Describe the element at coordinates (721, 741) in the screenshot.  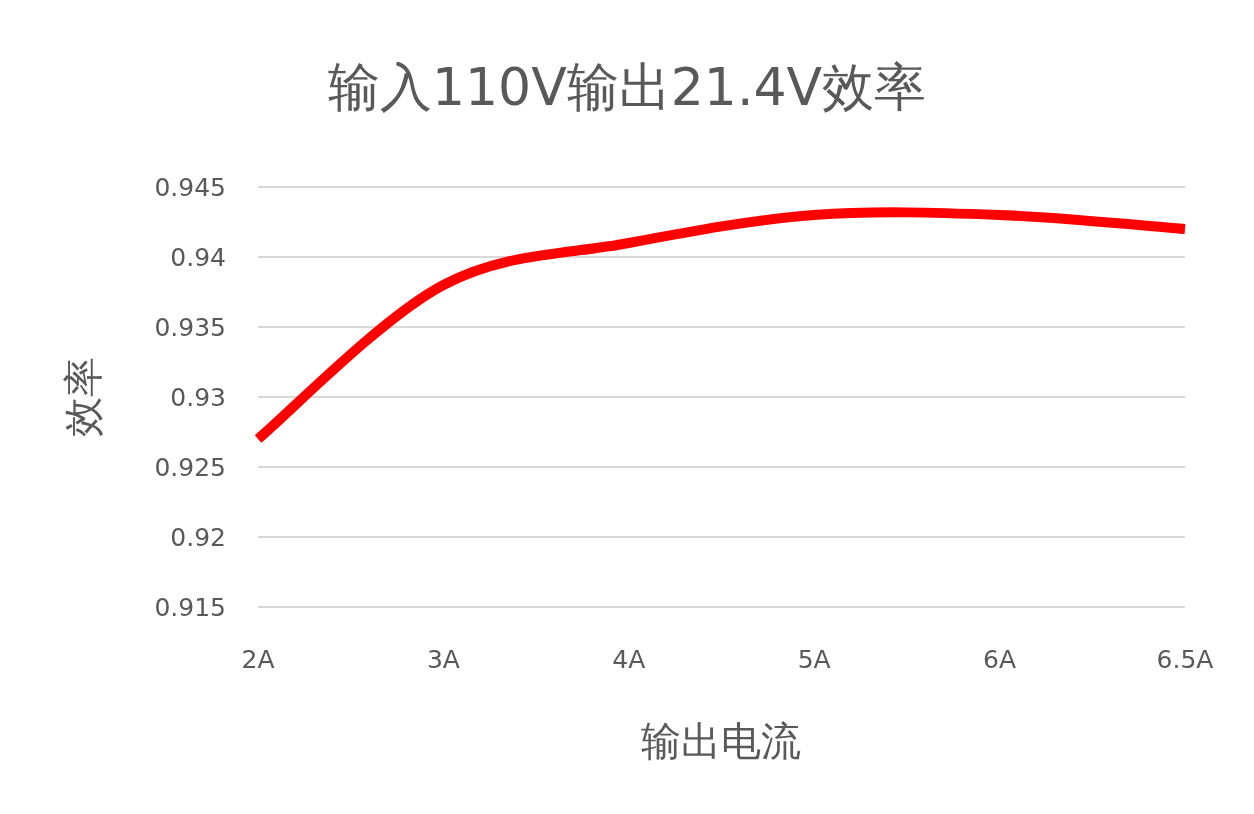
I see `x-axis-title: 输出电流` at that location.